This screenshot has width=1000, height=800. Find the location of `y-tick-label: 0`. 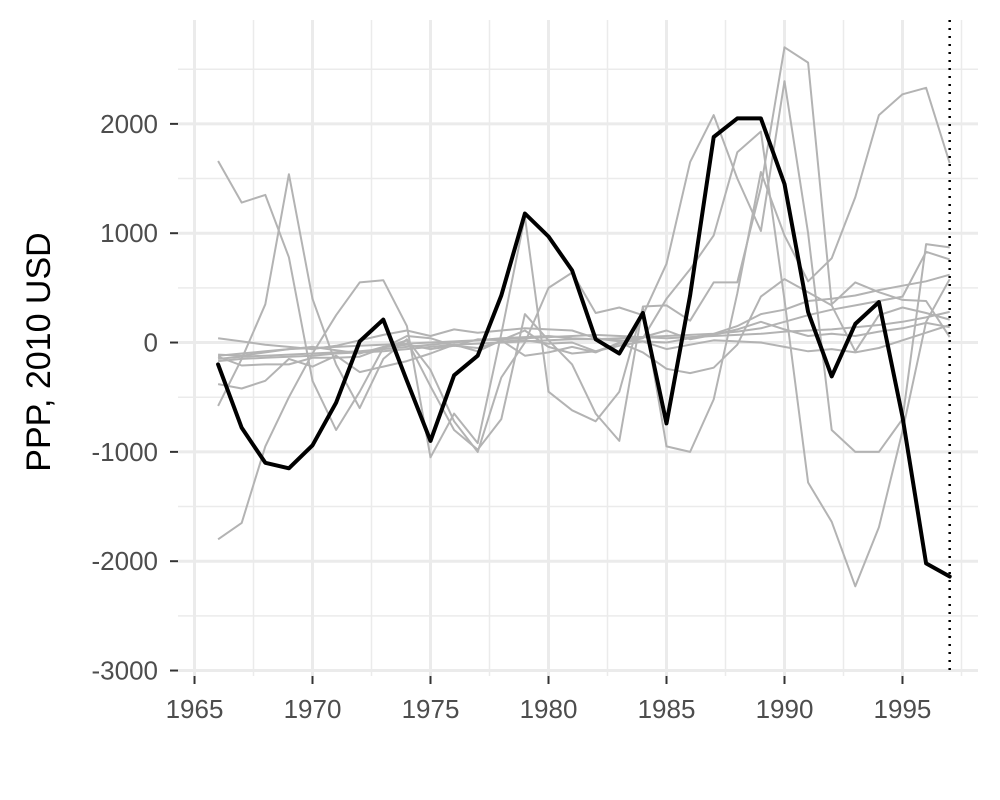

y-tick-label: 0 is located at coordinates (151, 343).